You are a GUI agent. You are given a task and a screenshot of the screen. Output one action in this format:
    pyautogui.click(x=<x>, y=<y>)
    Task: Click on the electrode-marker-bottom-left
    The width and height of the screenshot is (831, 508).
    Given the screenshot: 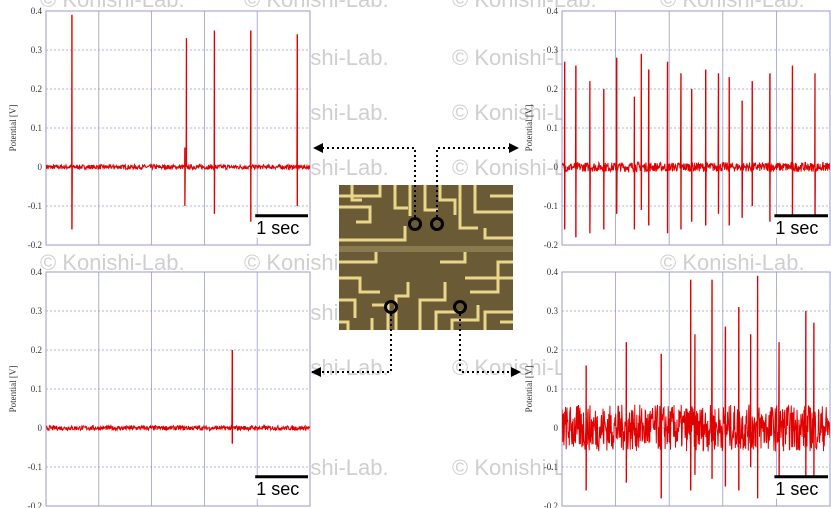 What is the action you would take?
    pyautogui.click(x=391, y=307)
    